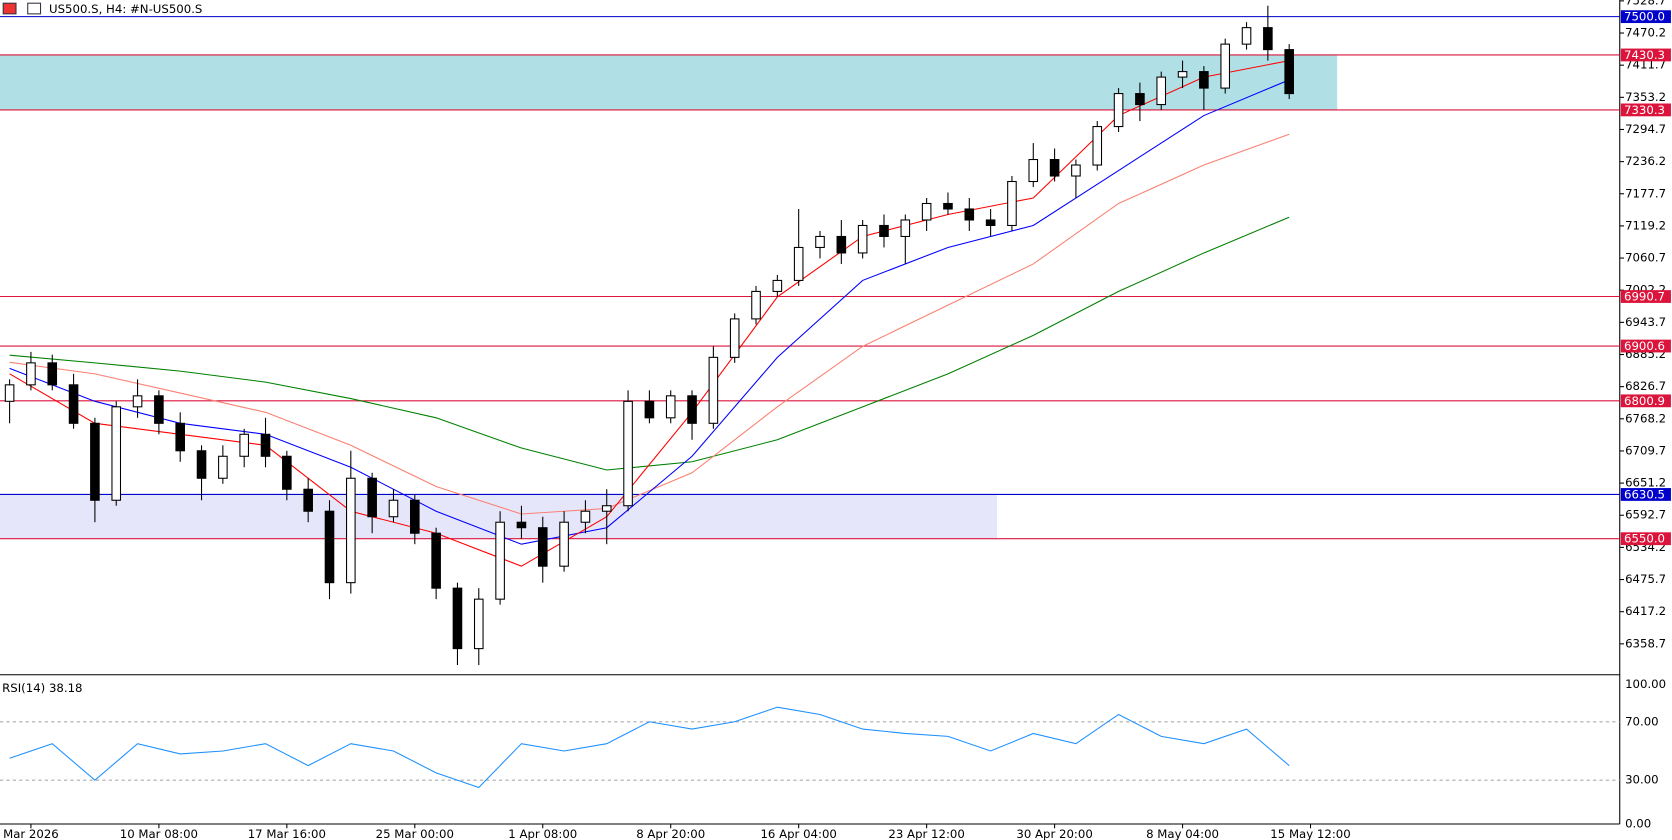 Image resolution: width=1672 pixels, height=840 pixels. What do you see at coordinates (1054, 833) in the screenshot?
I see `x-tick-label: 30 Apr 20:00` at bounding box center [1054, 833].